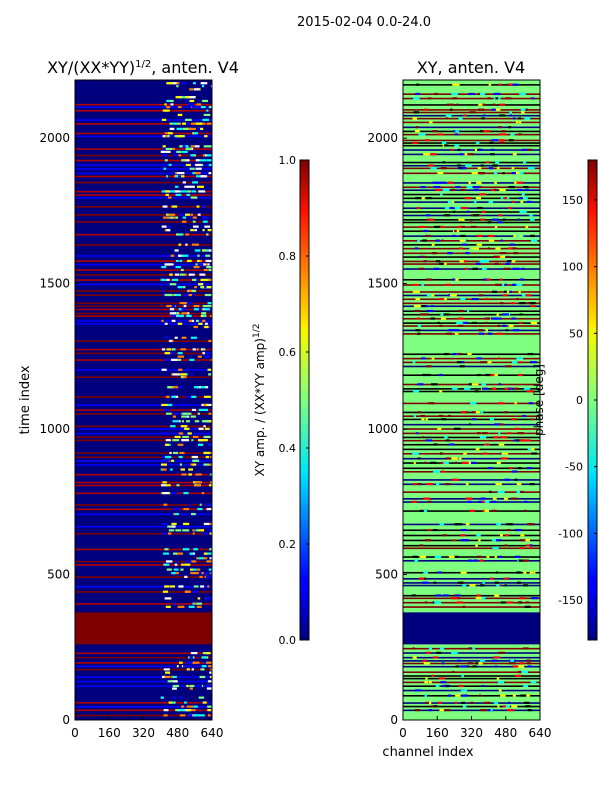 Image resolution: width=600 pixels, height=800 pixels. What do you see at coordinates (539, 400) in the screenshot?
I see `phase-colorbar-label: phase [deg]` at bounding box center [539, 400].